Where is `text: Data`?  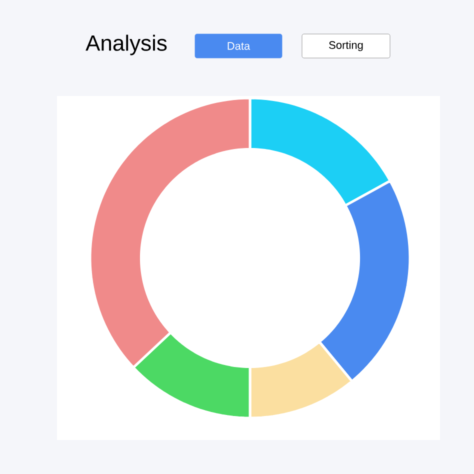
text: Data is located at coordinates (239, 46).